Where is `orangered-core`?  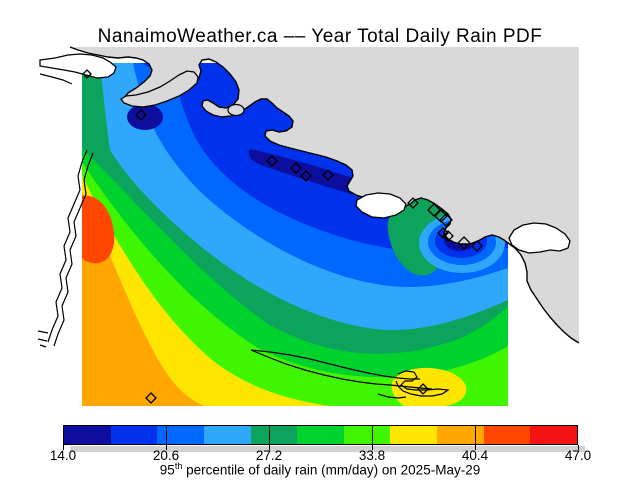
orangered-core is located at coordinates (98, 229).